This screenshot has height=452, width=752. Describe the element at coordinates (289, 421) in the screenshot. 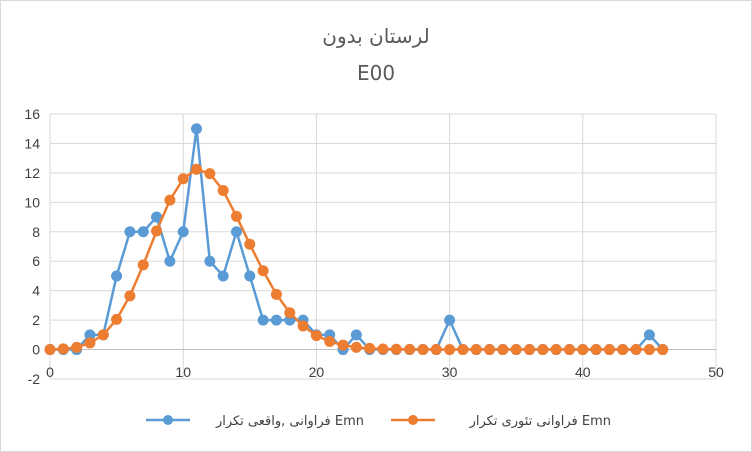

I see `legend-label: فراوانی ,واقعی تکرار Emn` at that location.